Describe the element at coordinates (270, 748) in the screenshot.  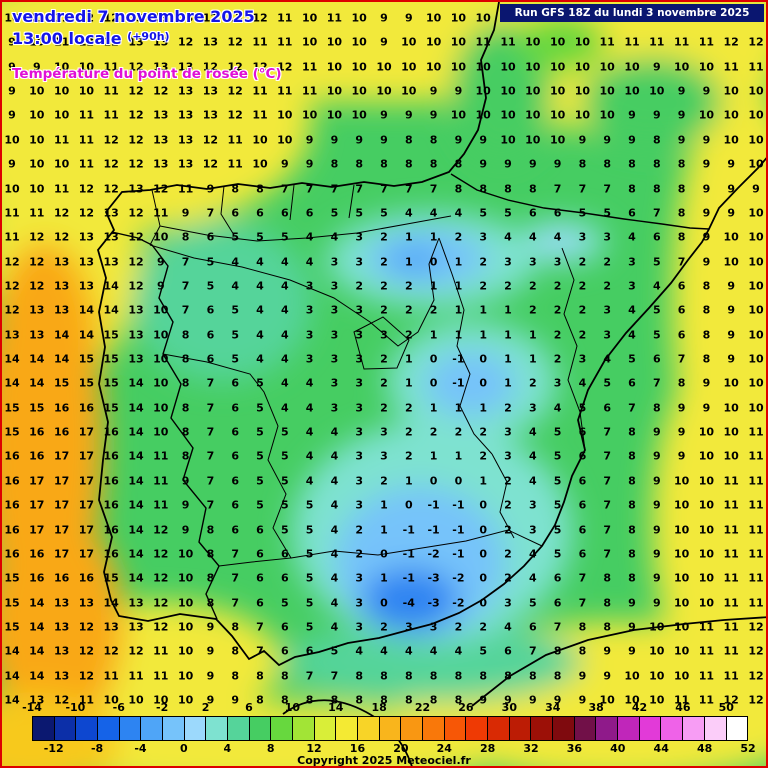
I see `colorbar-tick: 8` at that location.